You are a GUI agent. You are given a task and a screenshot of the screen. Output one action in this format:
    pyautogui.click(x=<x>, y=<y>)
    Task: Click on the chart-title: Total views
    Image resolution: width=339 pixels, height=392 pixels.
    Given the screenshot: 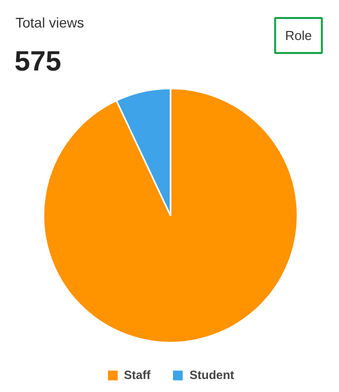 What is the action you would take?
    pyautogui.click(x=50, y=22)
    